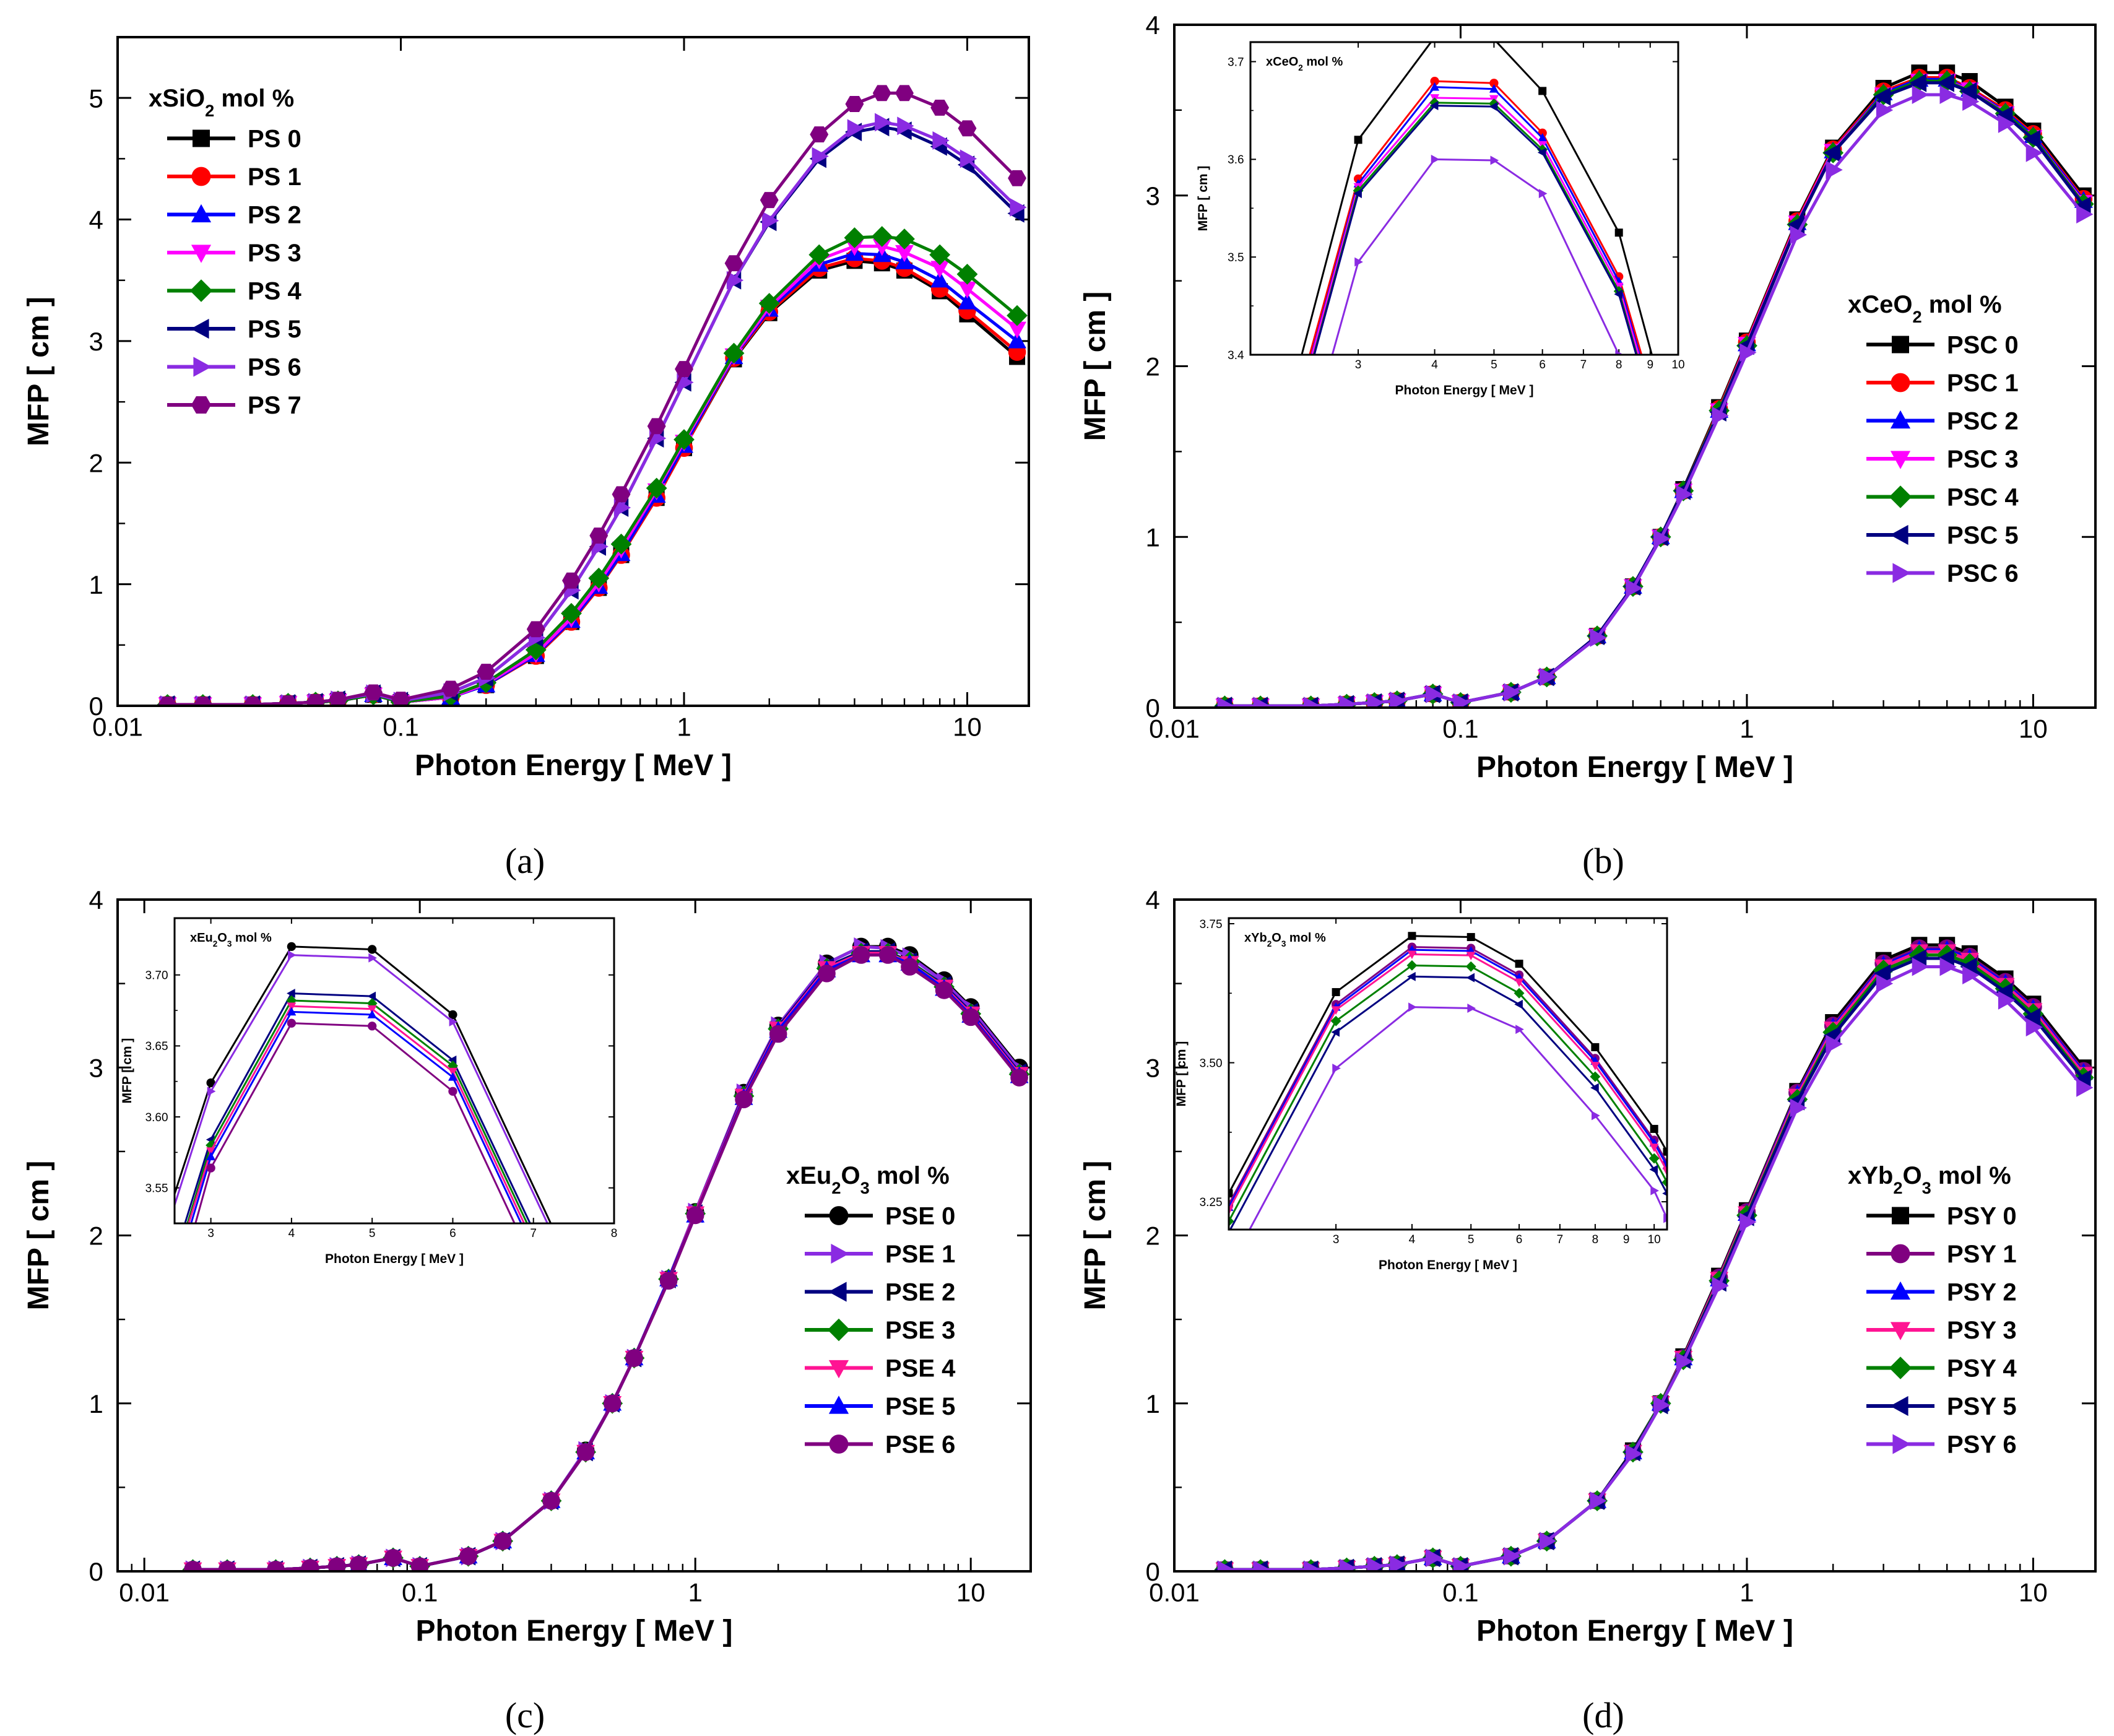  Describe the element at coordinates (156, 976) in the screenshot. I see `y-tick-label: 3.70` at that location.